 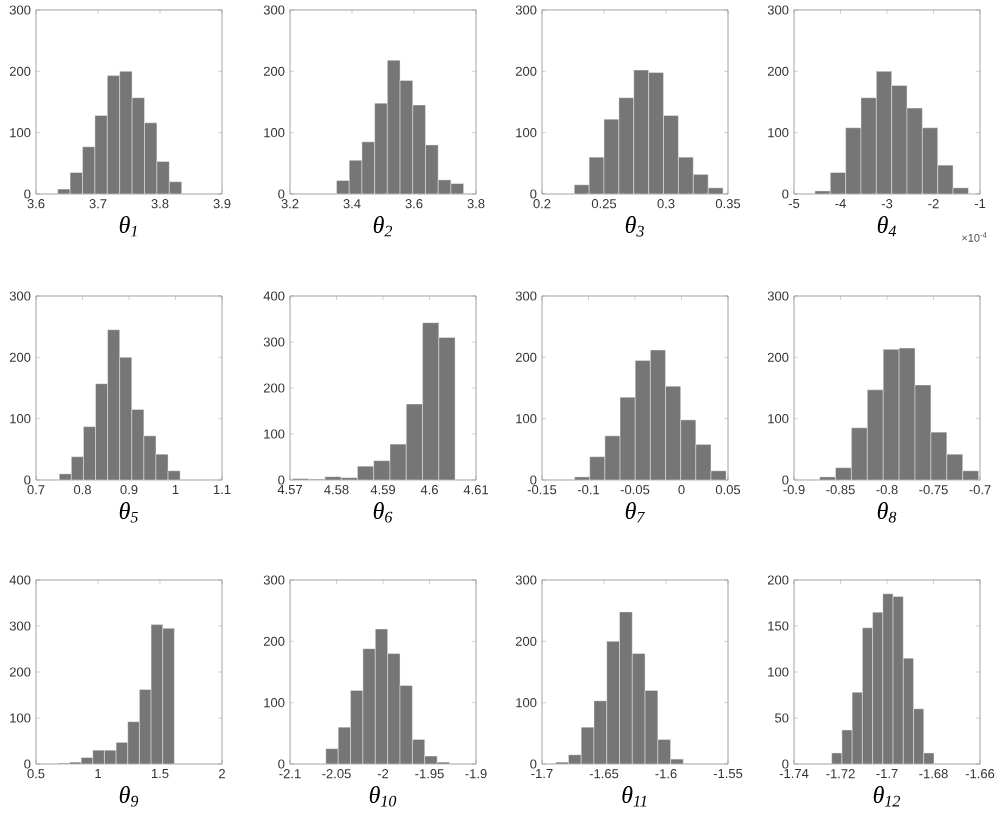 I want to click on x-axis-title: θ$_{6}$, so click(x=383, y=512).